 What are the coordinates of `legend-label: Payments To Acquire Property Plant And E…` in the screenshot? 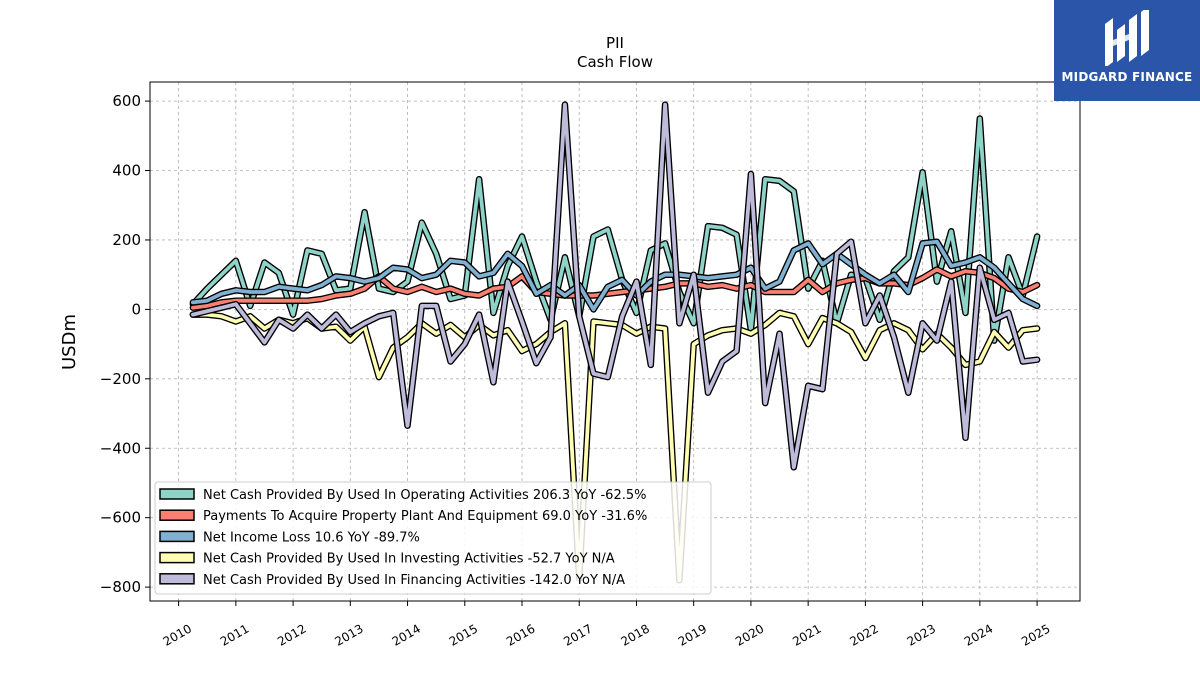 It's located at (425, 516).